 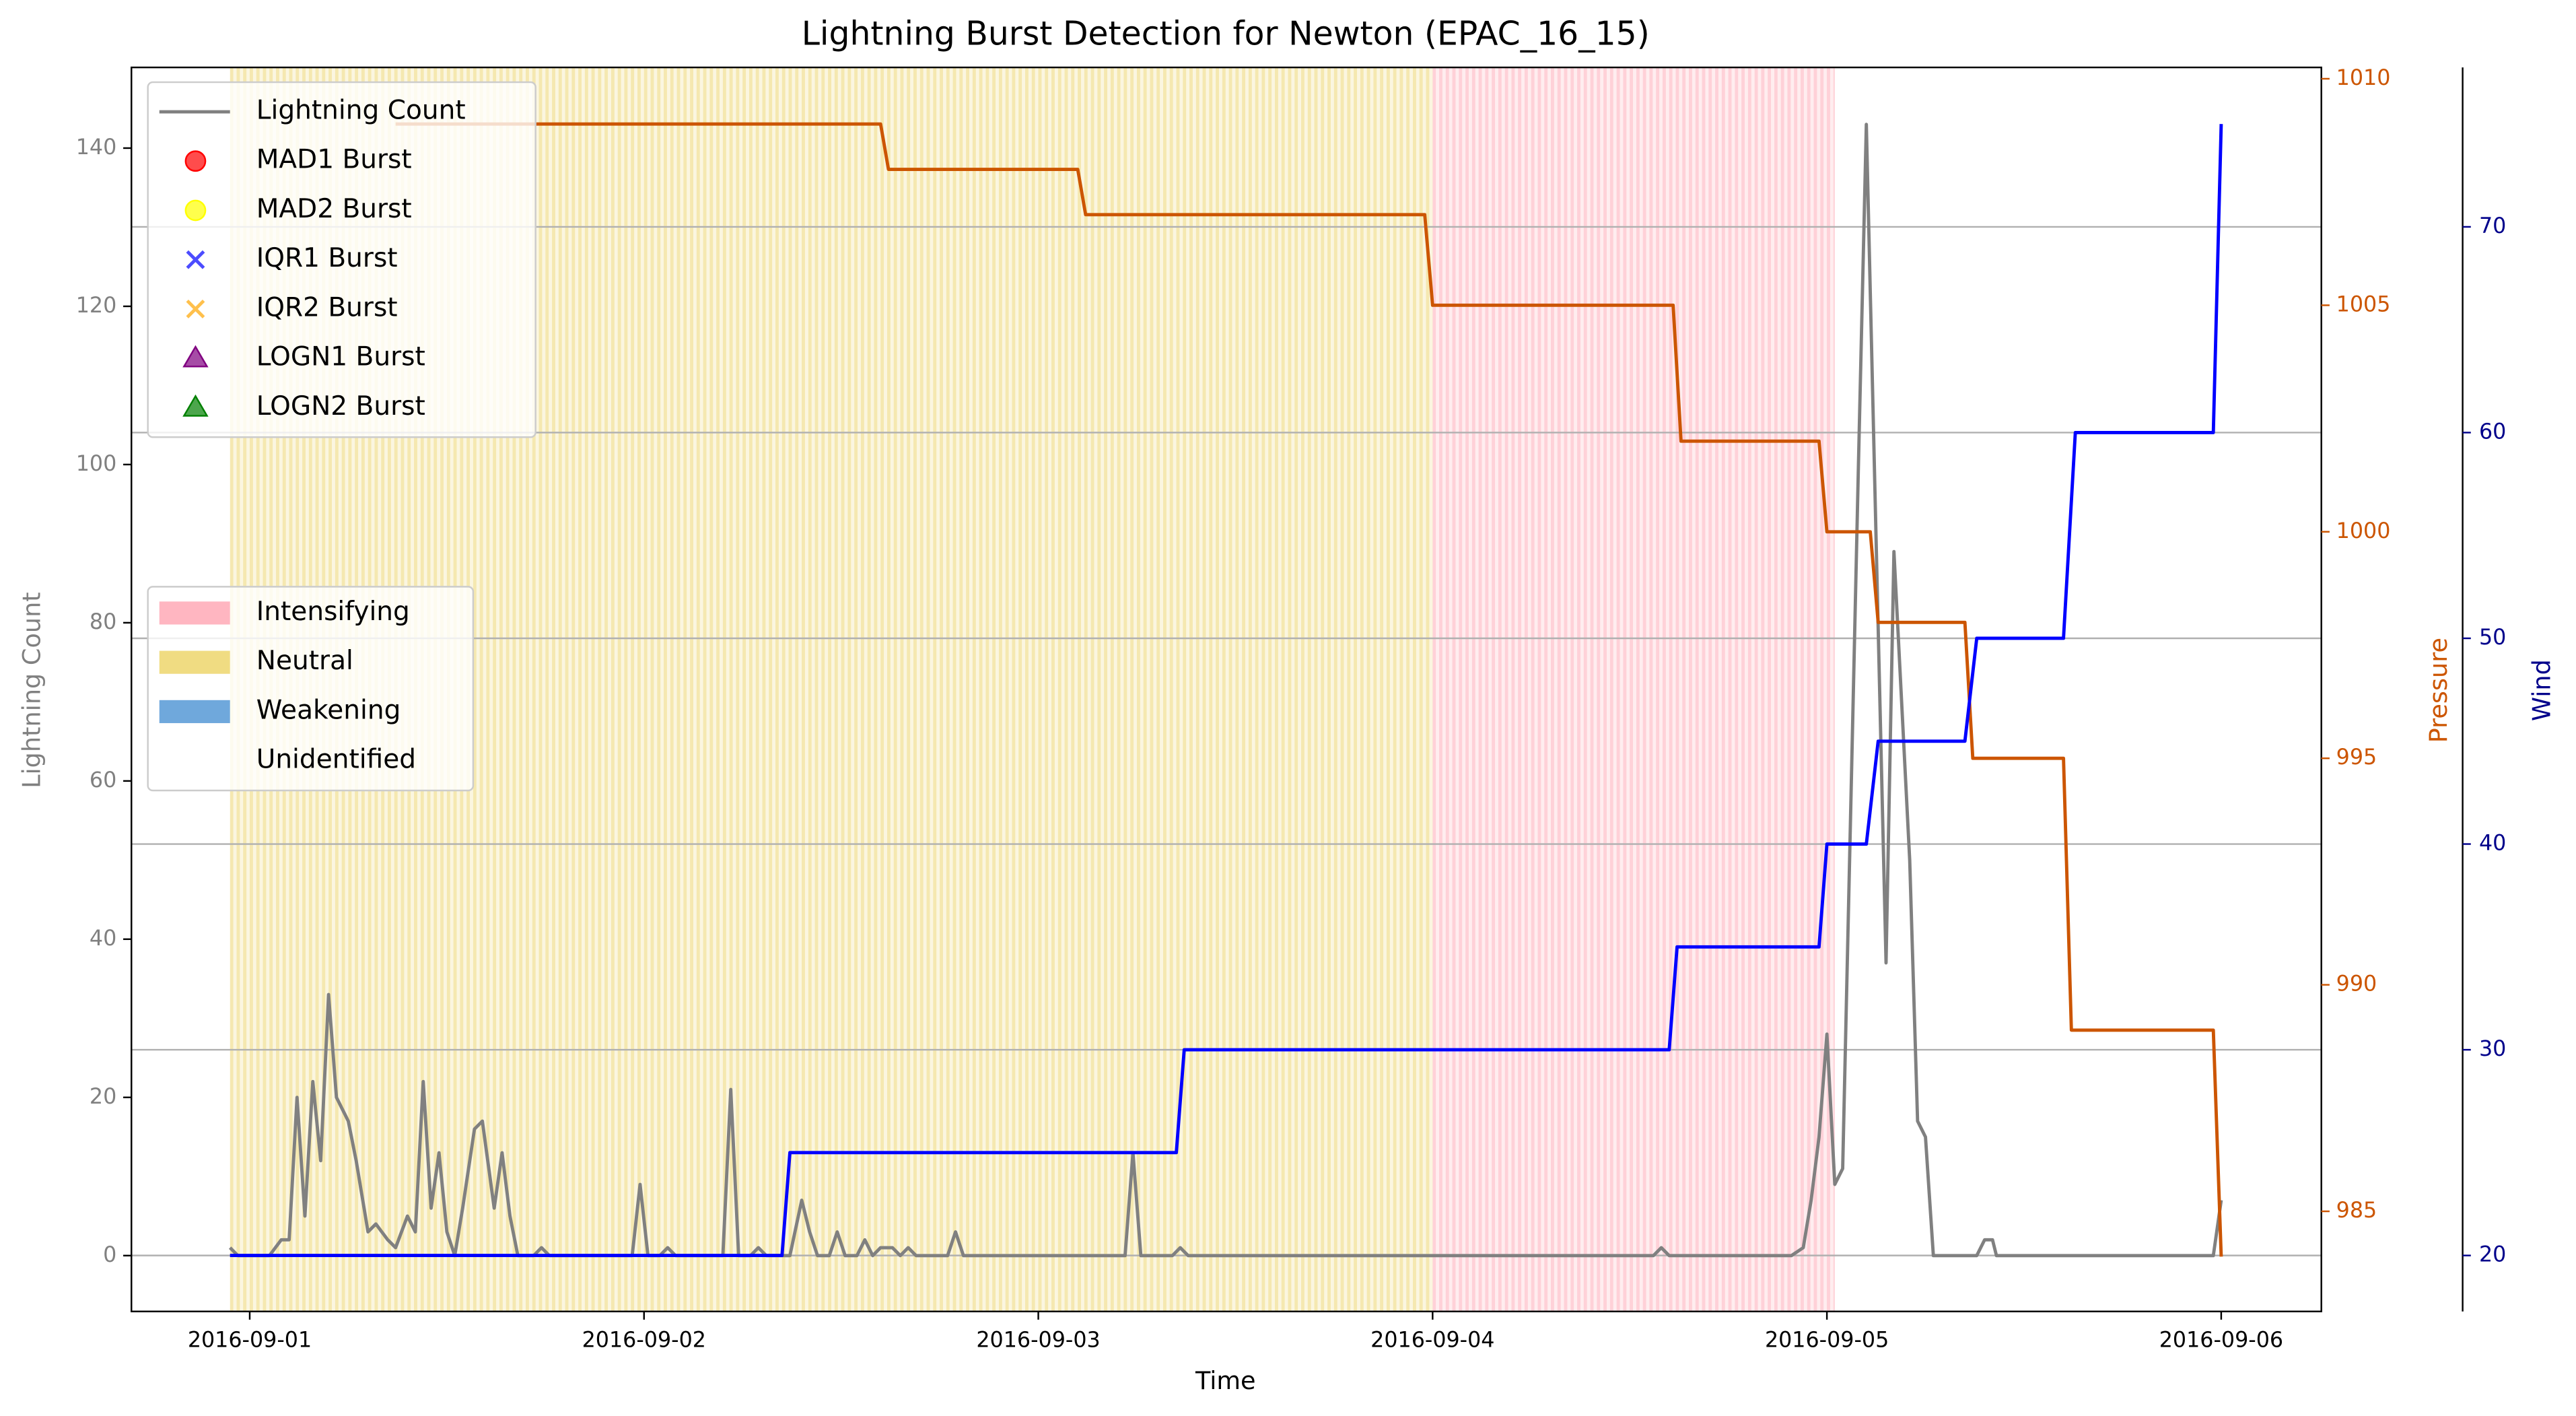 I want to click on y-tick-label: 120, so click(x=96, y=306).